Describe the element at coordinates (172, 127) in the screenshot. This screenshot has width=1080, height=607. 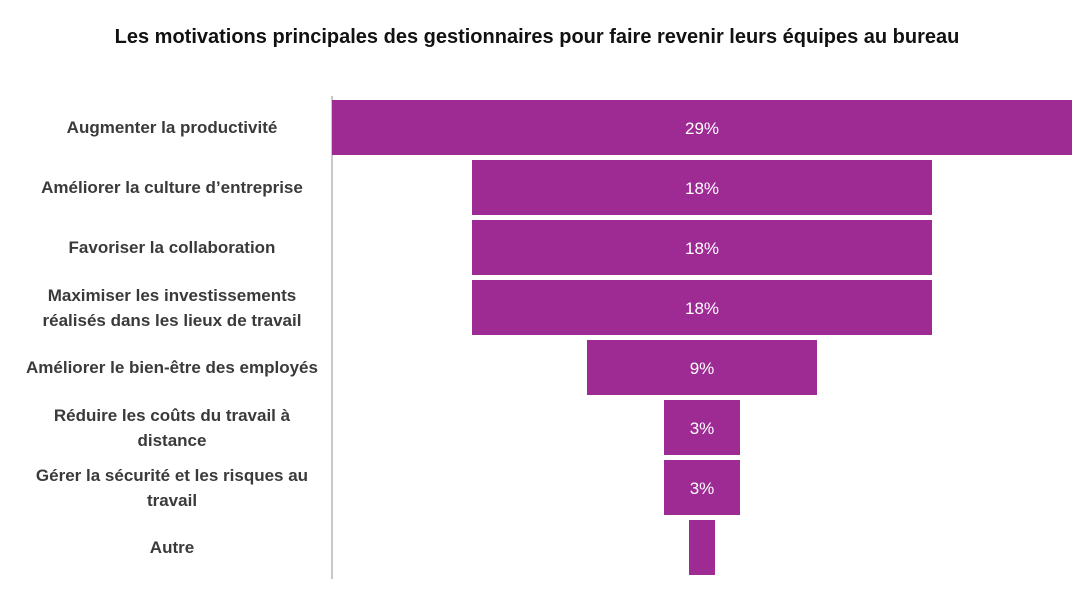
I see `category-label: Augmenter la productivité` at that location.